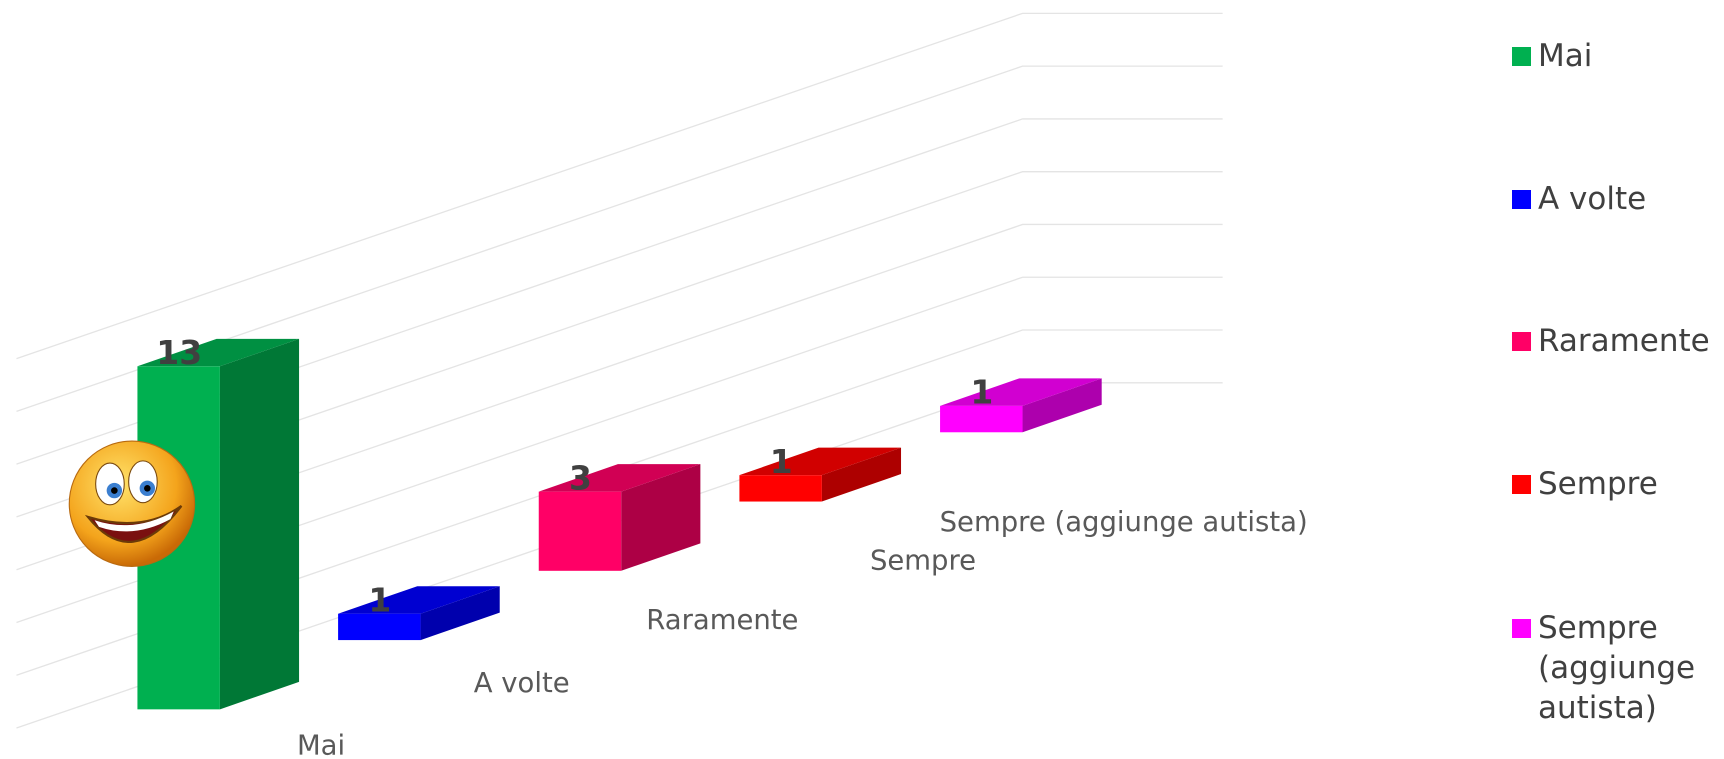 The height and width of the screenshot is (759, 1724). Describe the element at coordinates (722, 620) in the screenshot. I see `x-tick-label: Raramente` at that location.